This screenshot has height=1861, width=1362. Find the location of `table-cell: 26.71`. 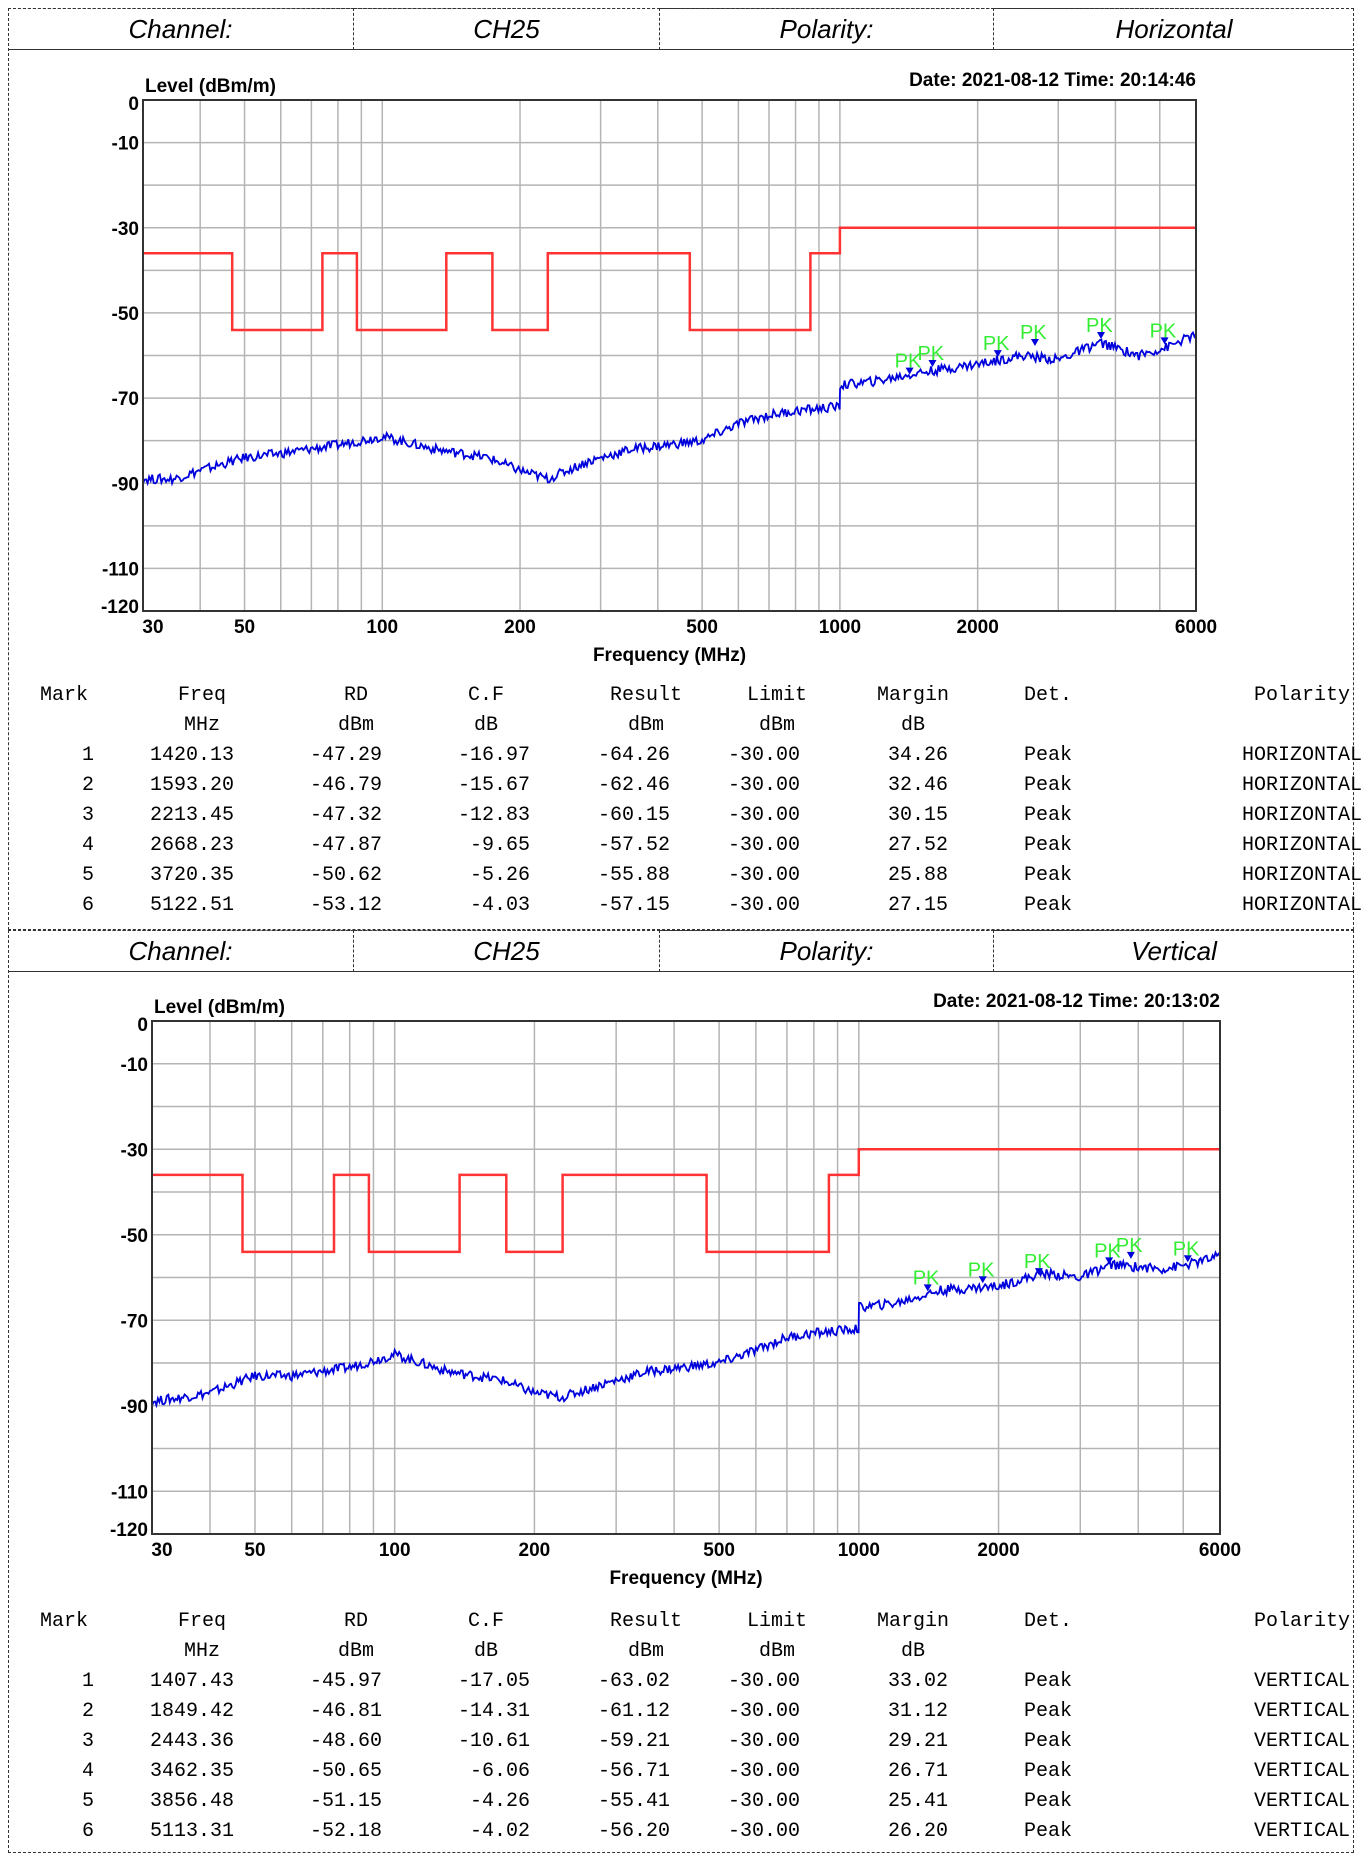

table-cell: 26.71 is located at coordinates (918, 1771).